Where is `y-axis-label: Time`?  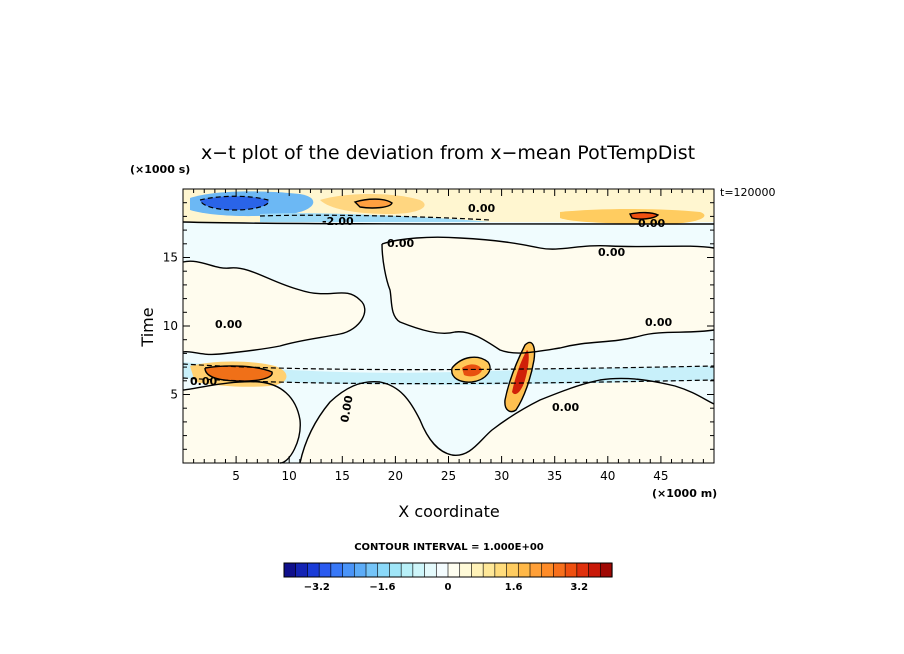
y-axis-label: Time is located at coordinates (147, 327).